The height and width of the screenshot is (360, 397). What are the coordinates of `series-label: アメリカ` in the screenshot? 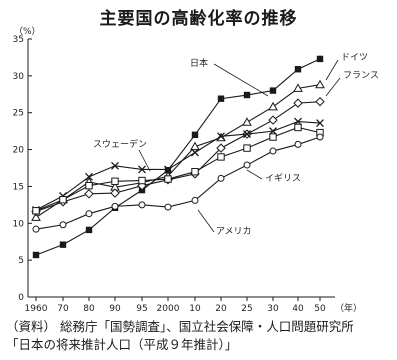 It's located at (234, 231).